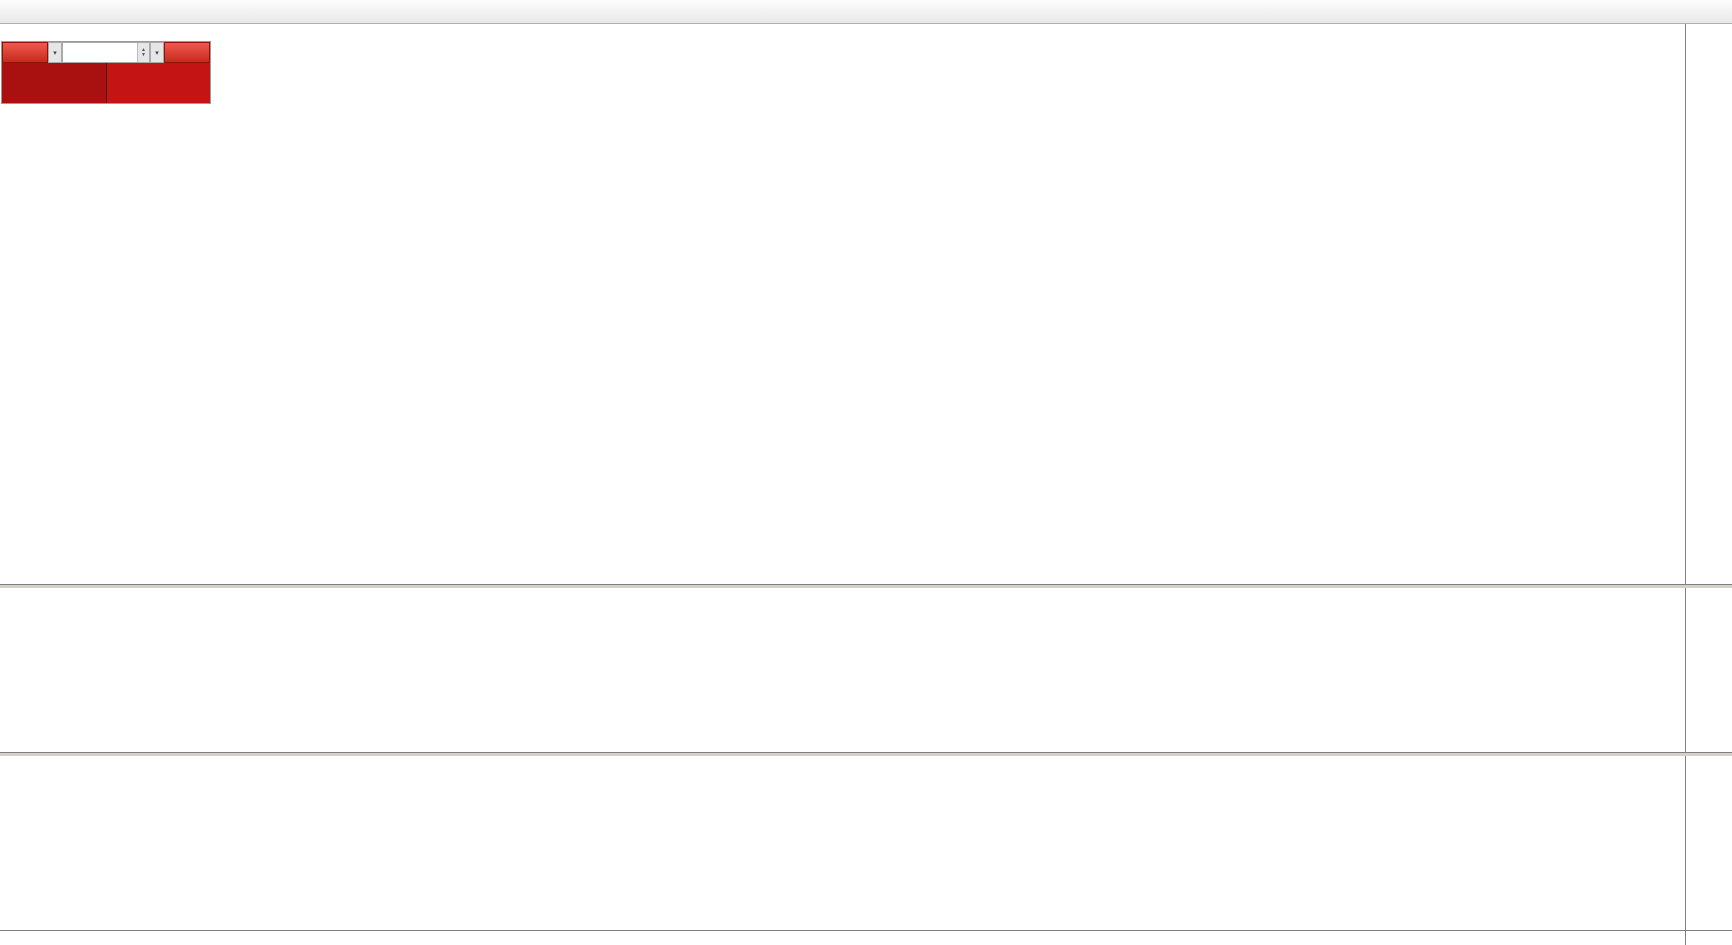  What do you see at coordinates (187, 52) in the screenshot?
I see `buy-button` at bounding box center [187, 52].